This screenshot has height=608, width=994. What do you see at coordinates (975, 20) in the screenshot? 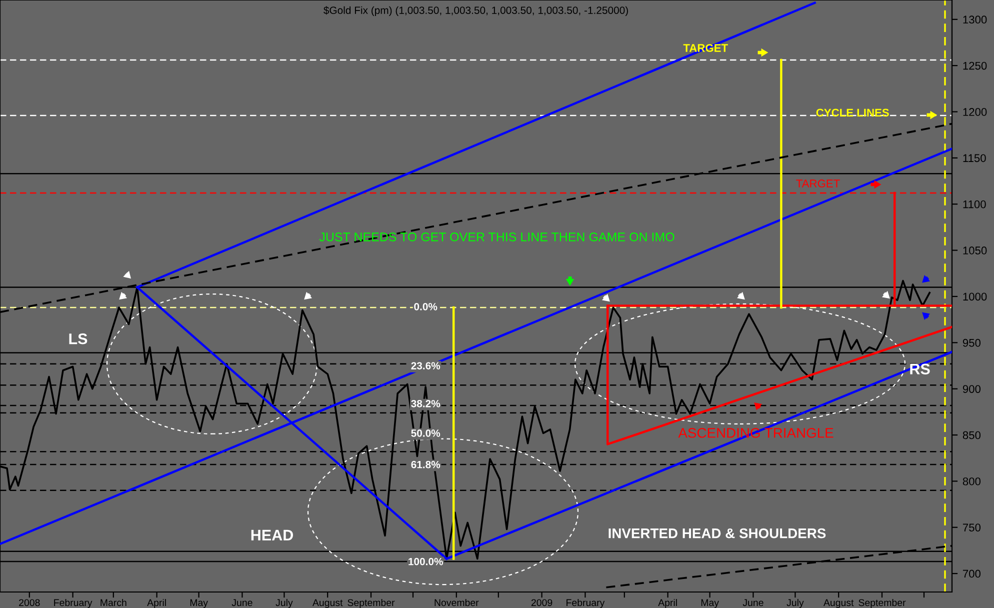
I see `y-tick-label: 1300` at bounding box center [975, 20].